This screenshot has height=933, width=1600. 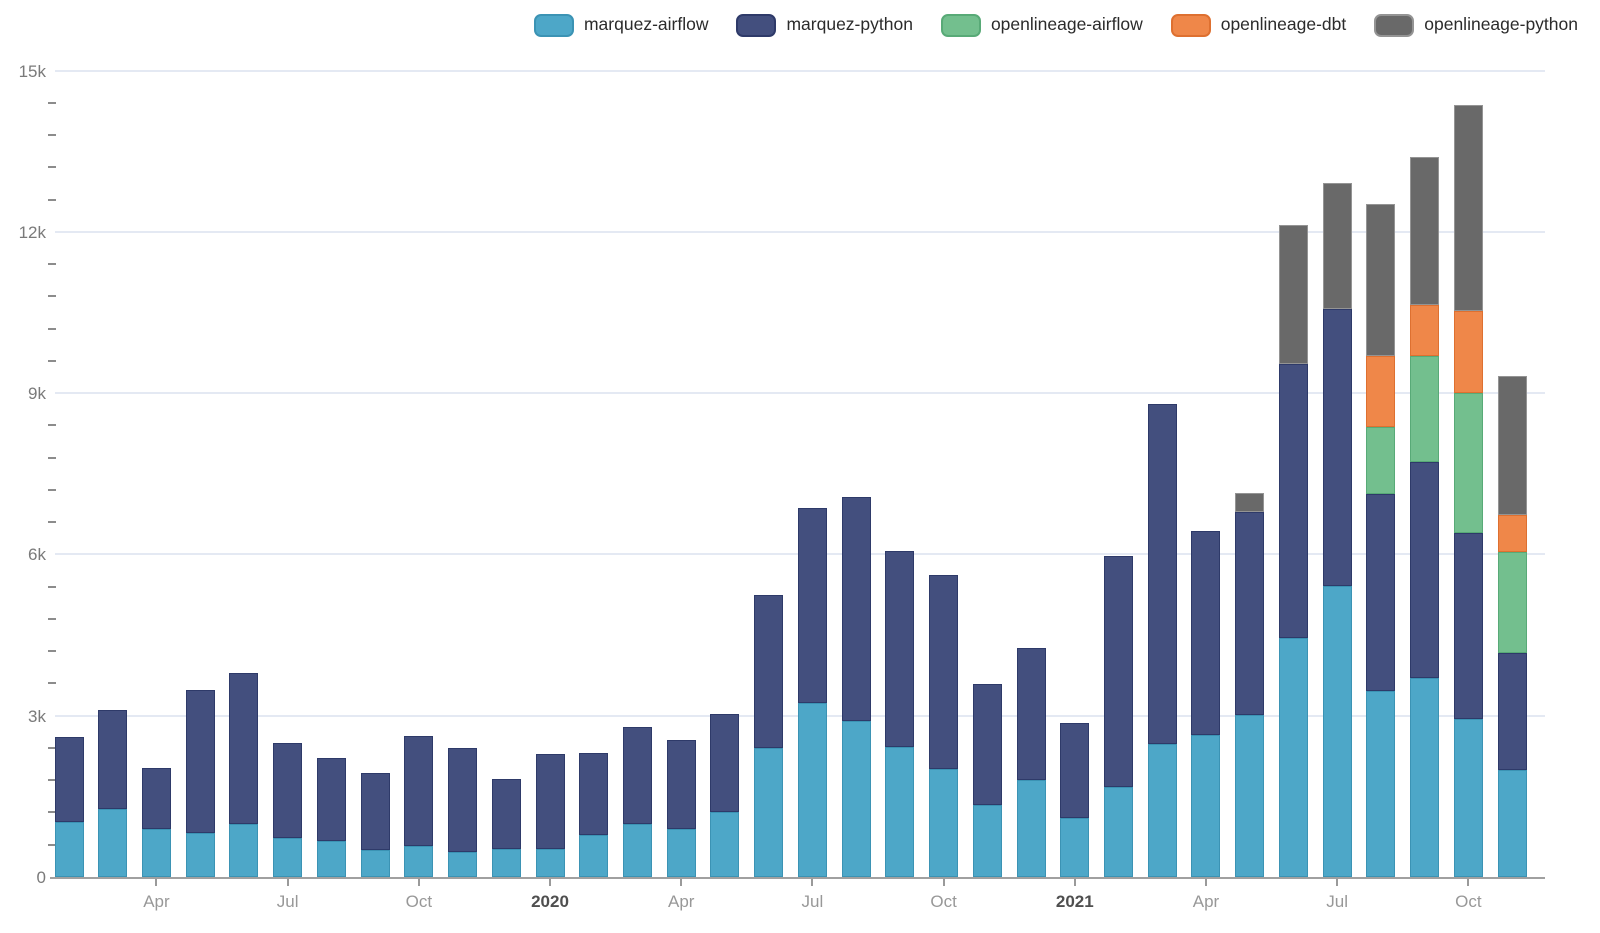 What do you see at coordinates (375, 438) in the screenshot?
I see `bar-sep-2019` at bounding box center [375, 438].